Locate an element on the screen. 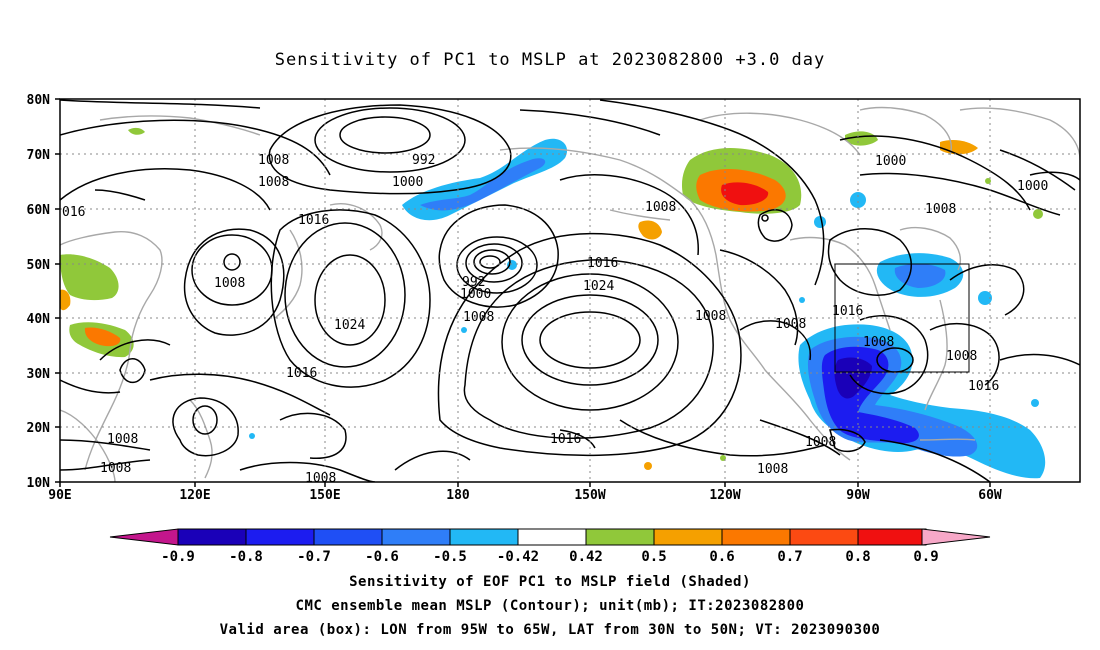 The height and width of the screenshot is (650, 1100). lat-label: 60N is located at coordinates (39, 210).